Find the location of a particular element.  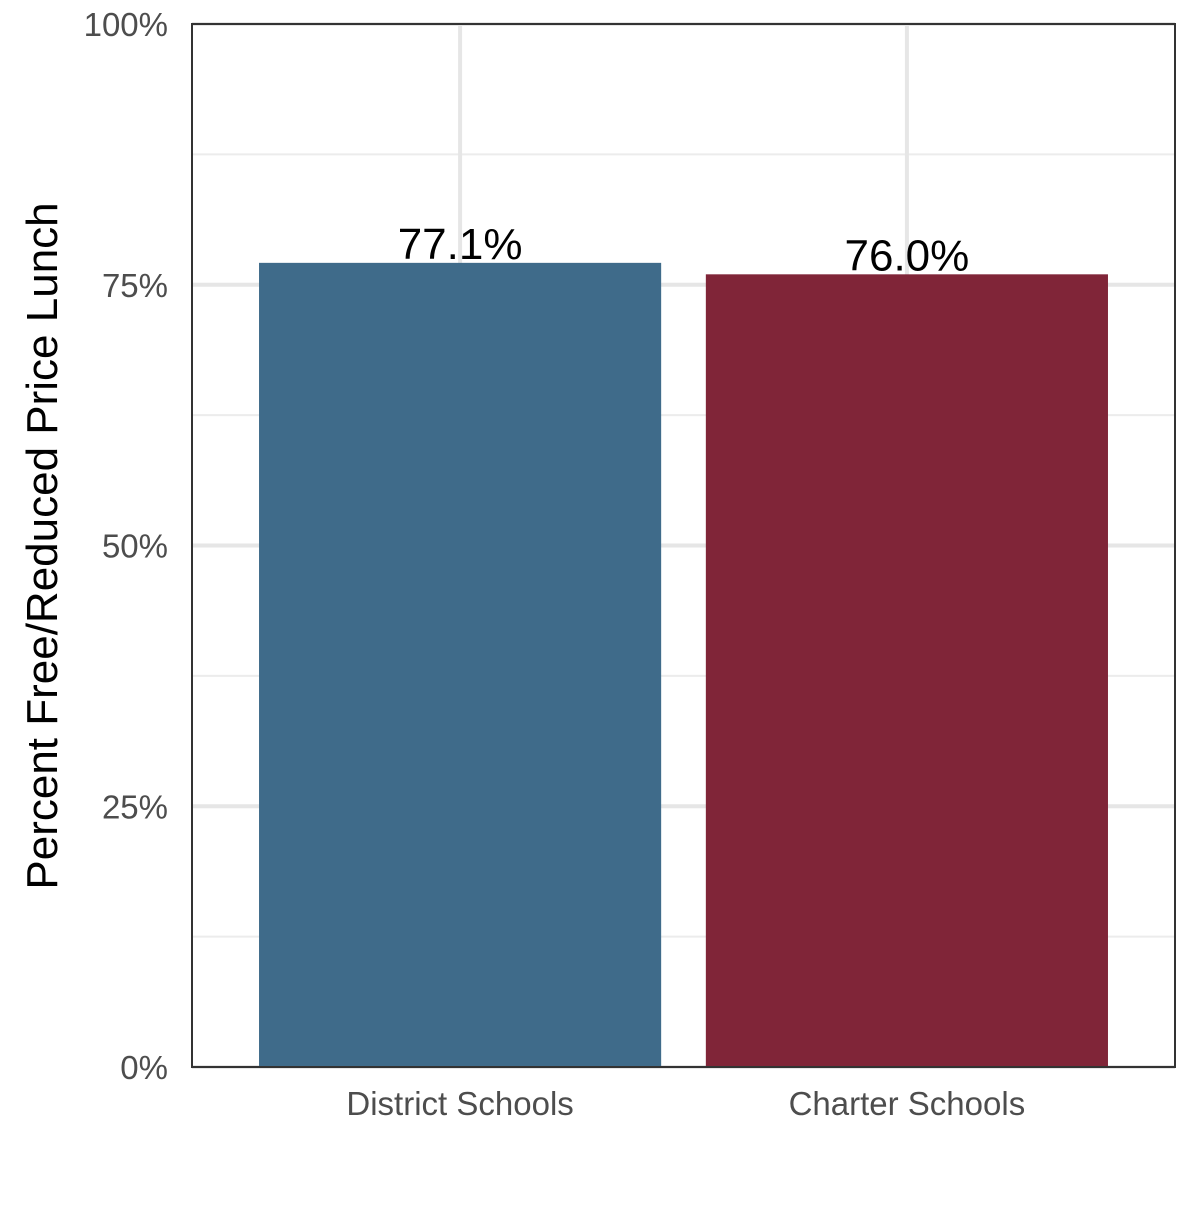

y-tick-label: 0% is located at coordinates (144, 1067).